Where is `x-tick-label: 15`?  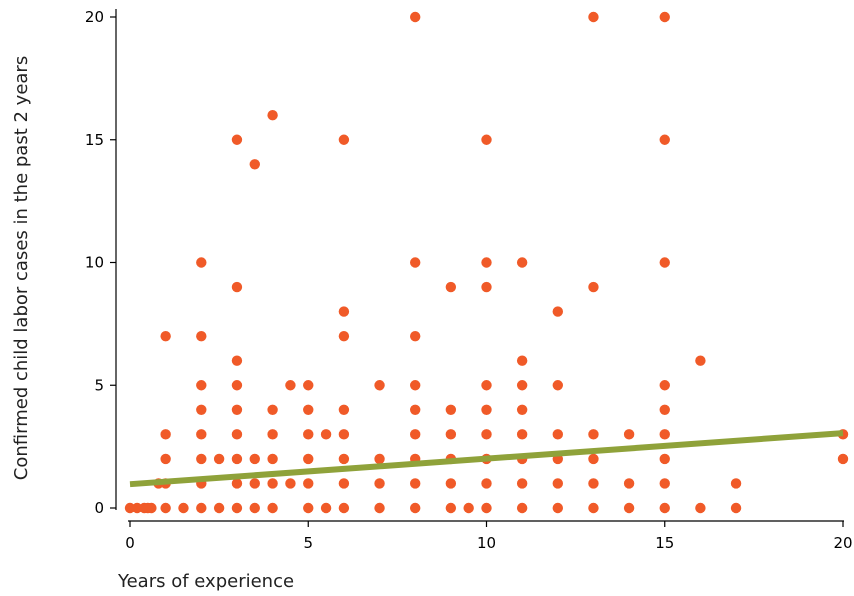
x-tick-label: 15 is located at coordinates (664, 543).